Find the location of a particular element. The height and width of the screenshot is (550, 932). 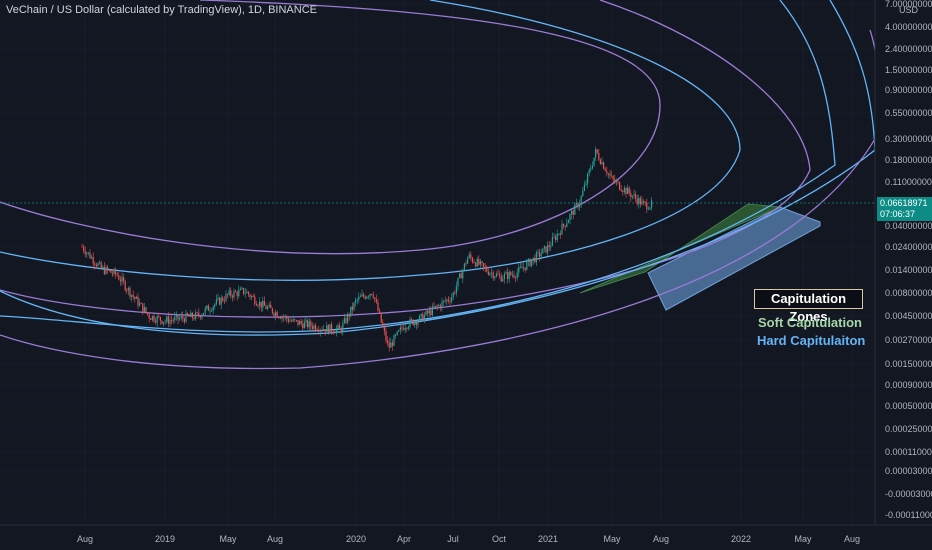

y-tick-label: 4.00000000 is located at coordinates (908, 27).